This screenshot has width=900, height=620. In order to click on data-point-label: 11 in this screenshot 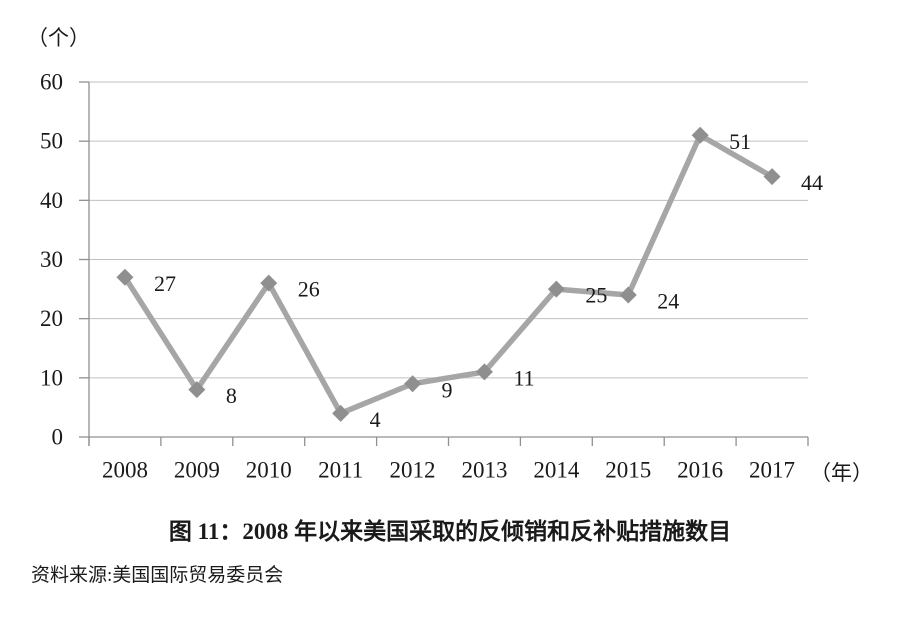, I will do `click(523, 377)`.